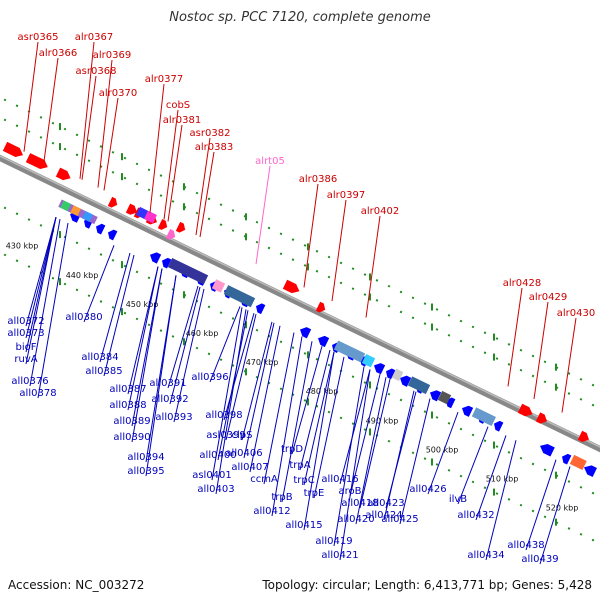 The width and height of the screenshot is (600, 600). Describe the element at coordinates (562, 508) in the screenshot. I see `kbp-tick-label: 520 kbp` at that location.